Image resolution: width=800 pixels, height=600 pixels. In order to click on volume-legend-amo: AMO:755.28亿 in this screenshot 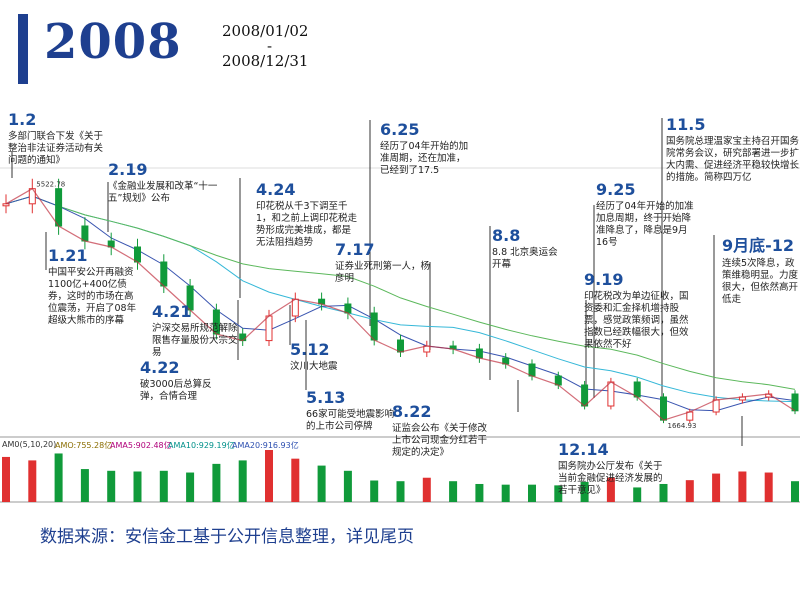, I will do `click(84, 445)`.